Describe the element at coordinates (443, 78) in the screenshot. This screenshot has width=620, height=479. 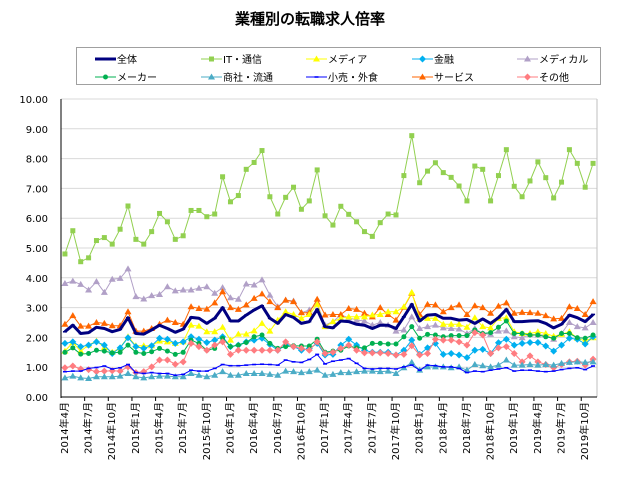
I see `legend-item: サービス` at that location.